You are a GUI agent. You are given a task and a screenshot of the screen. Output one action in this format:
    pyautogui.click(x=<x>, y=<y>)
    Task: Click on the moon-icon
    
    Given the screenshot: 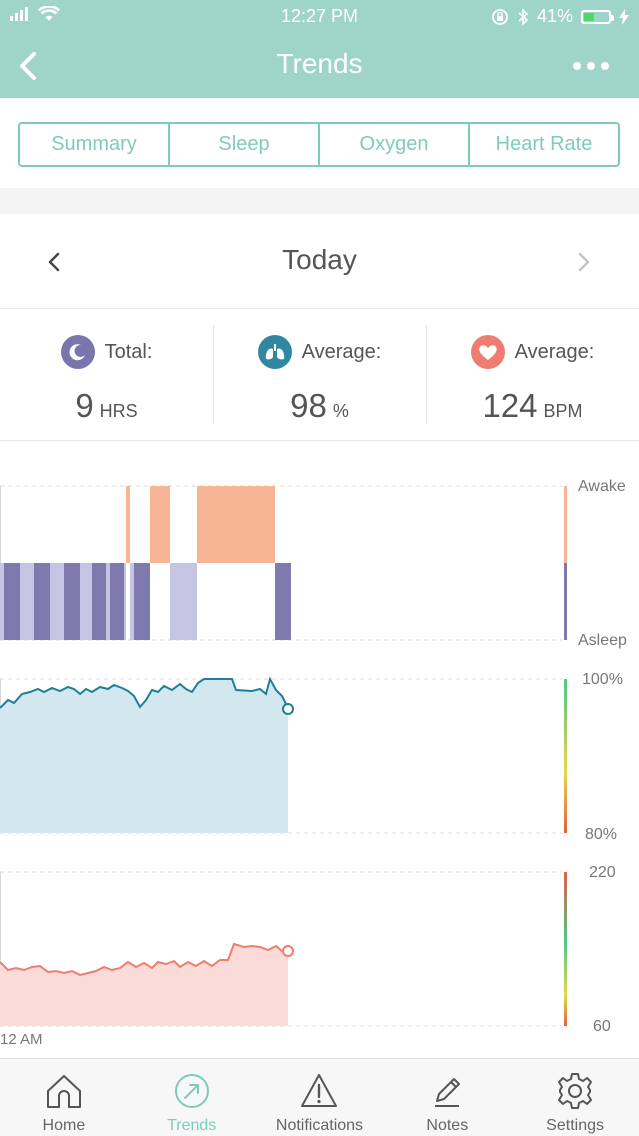 What is the action you would take?
    pyautogui.click(x=77, y=352)
    